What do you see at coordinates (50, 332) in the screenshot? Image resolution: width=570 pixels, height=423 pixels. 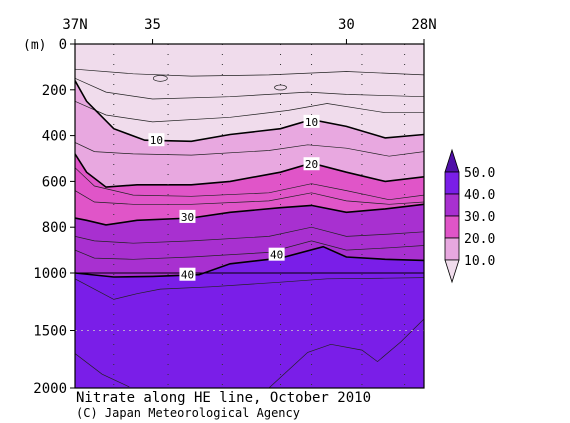 I see `y-tick-label: 1500` at bounding box center [50, 332].